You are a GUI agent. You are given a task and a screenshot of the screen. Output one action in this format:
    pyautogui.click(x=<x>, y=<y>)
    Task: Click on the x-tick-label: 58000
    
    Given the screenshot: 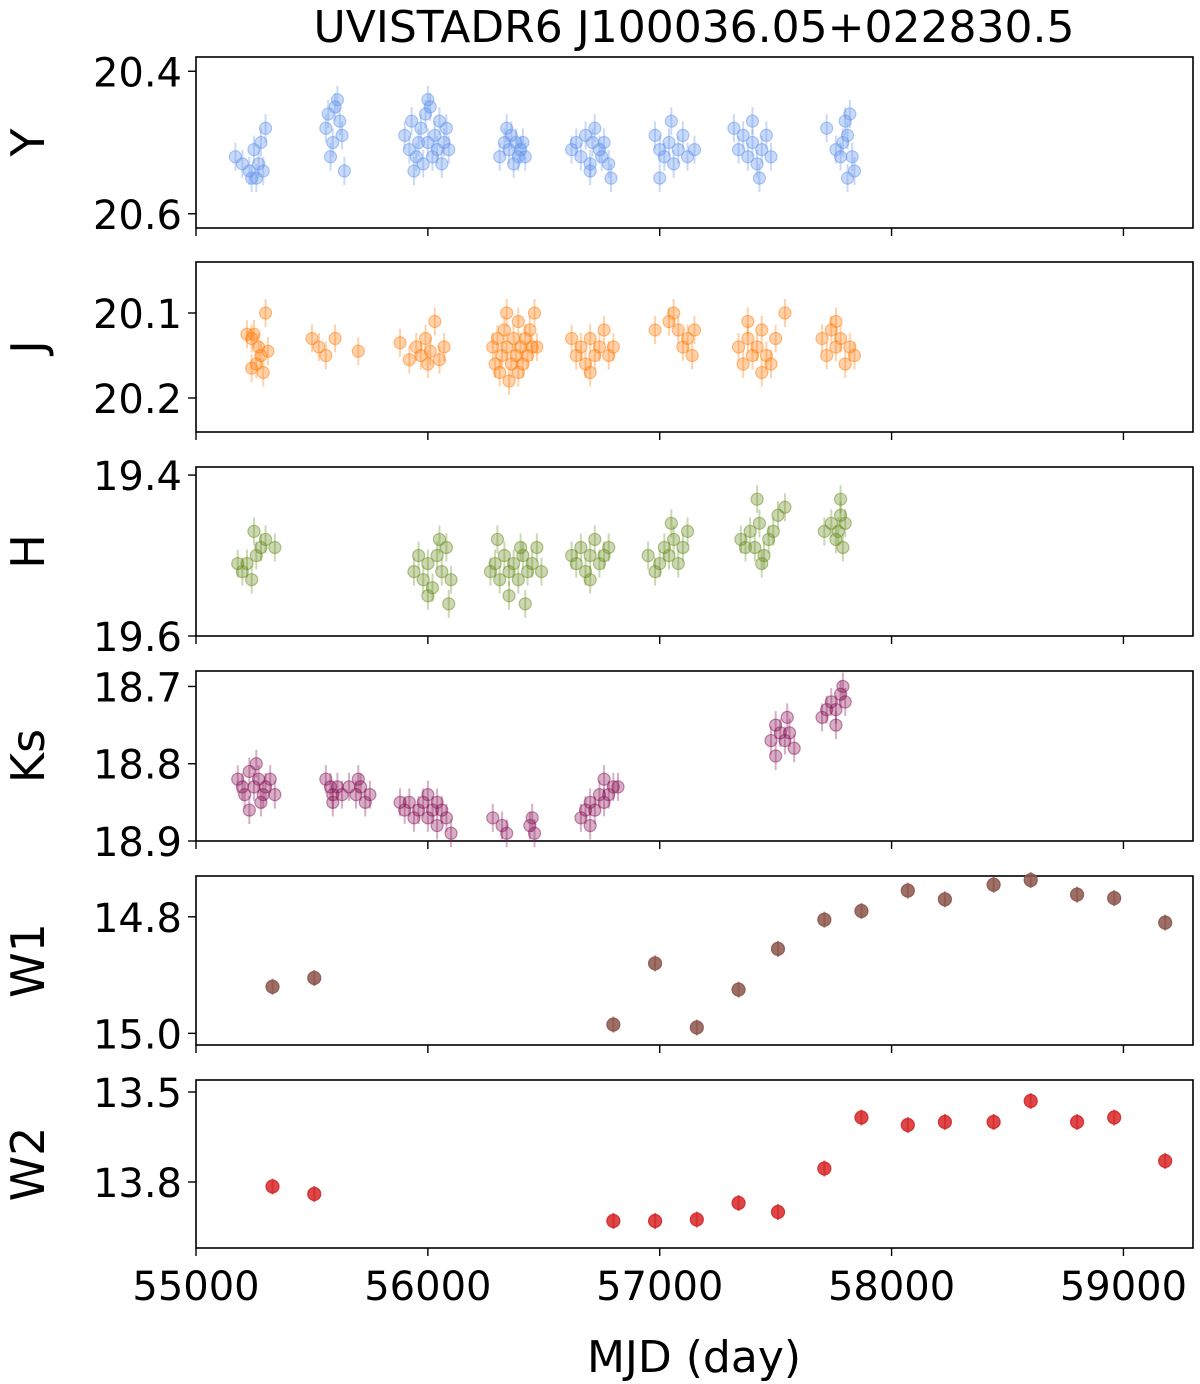 What is the action you would take?
    pyautogui.click(x=891, y=1287)
    